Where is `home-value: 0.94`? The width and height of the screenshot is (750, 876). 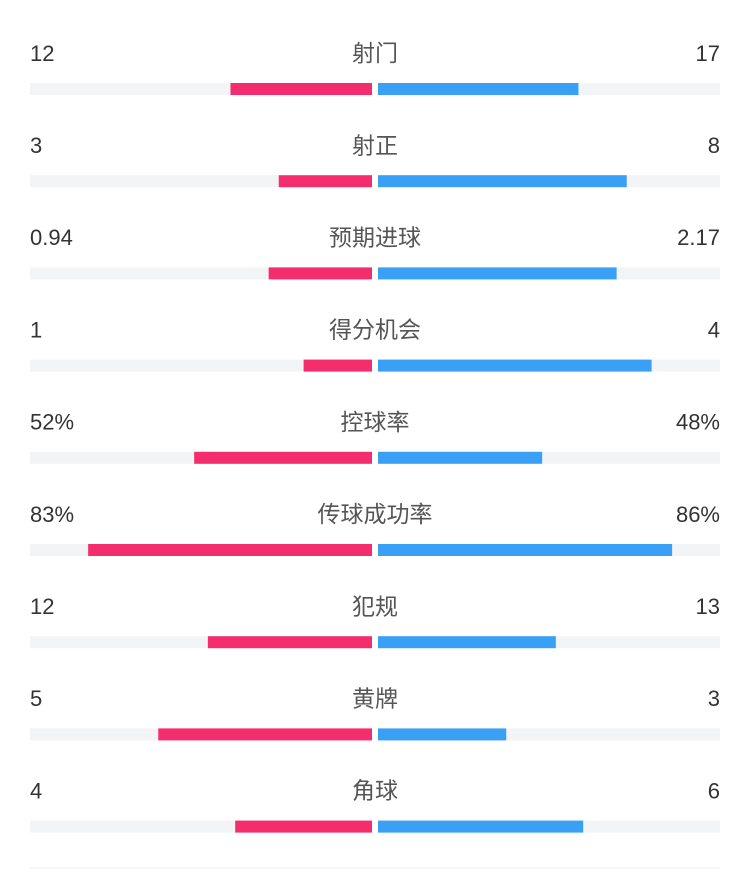 home-value: 0.94 is located at coordinates (51, 237).